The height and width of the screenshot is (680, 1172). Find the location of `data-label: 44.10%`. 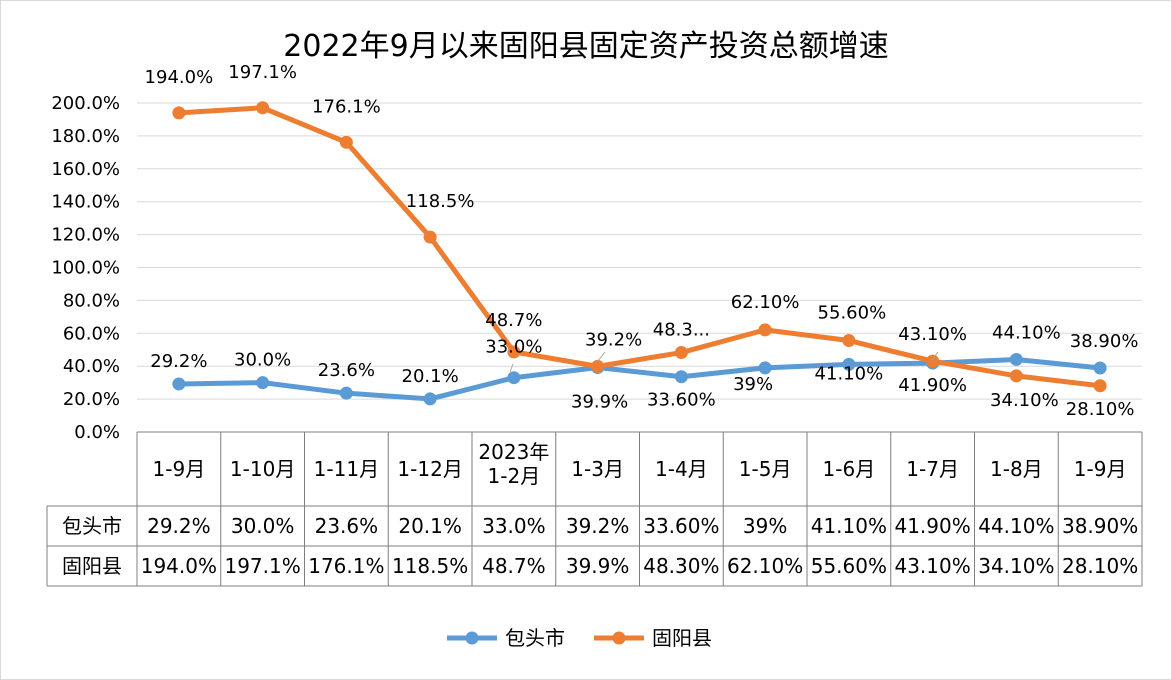

data-label: 44.10% is located at coordinates (1026, 332).